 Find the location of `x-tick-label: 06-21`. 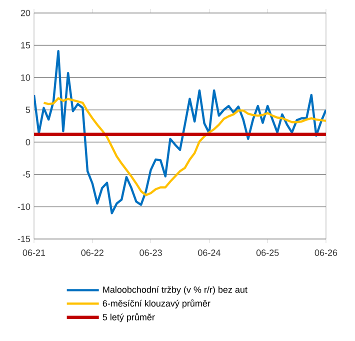

x-tick-label: 06-21 is located at coordinates (34, 253).